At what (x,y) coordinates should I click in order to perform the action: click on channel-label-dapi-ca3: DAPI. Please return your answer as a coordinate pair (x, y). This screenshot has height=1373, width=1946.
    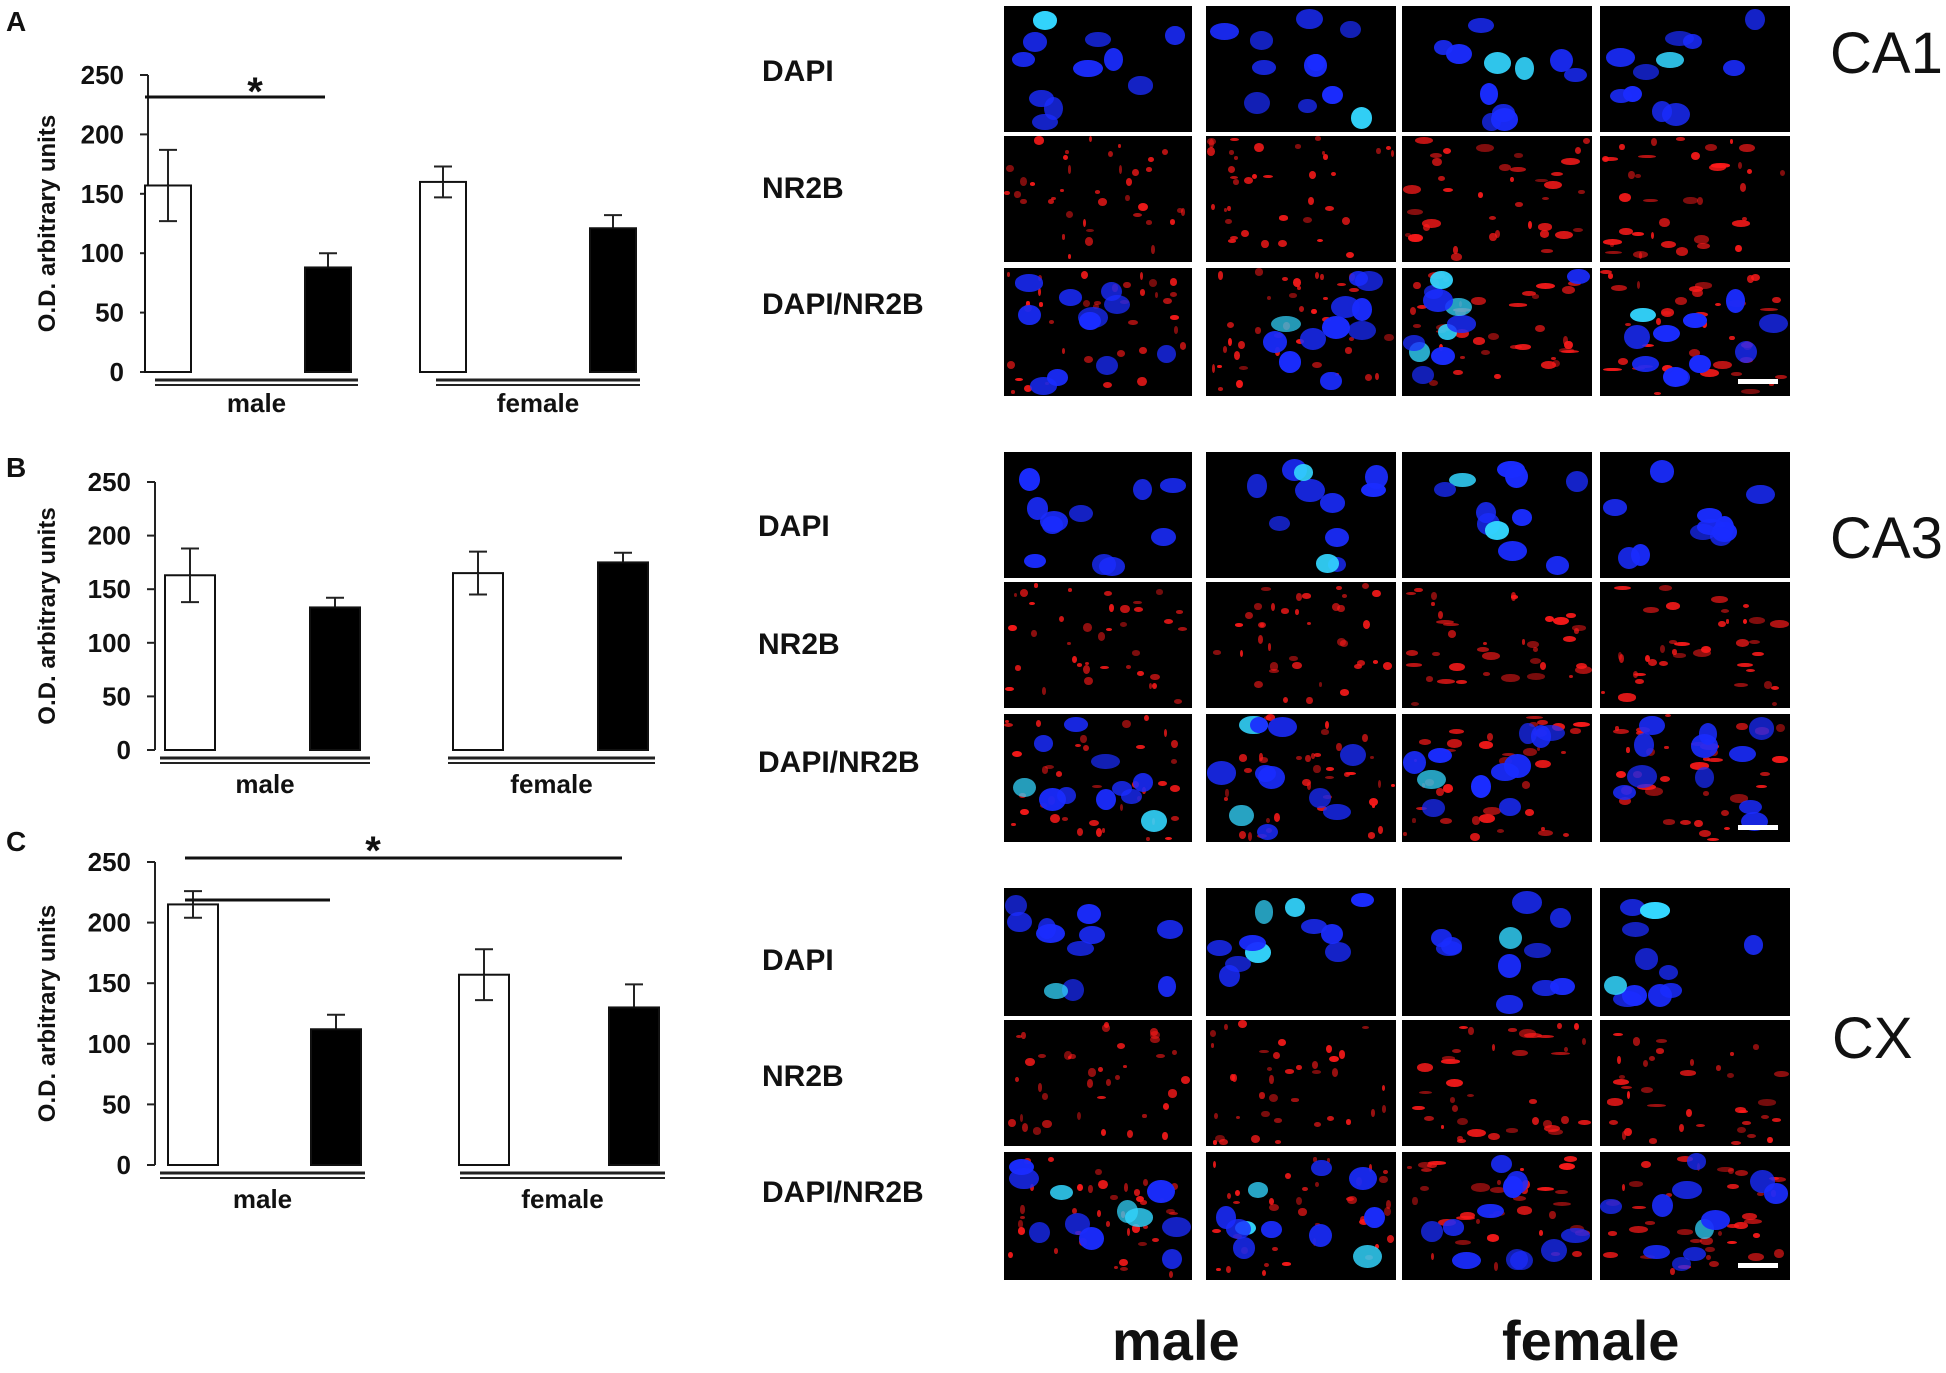
    Looking at the image, I should click on (794, 526).